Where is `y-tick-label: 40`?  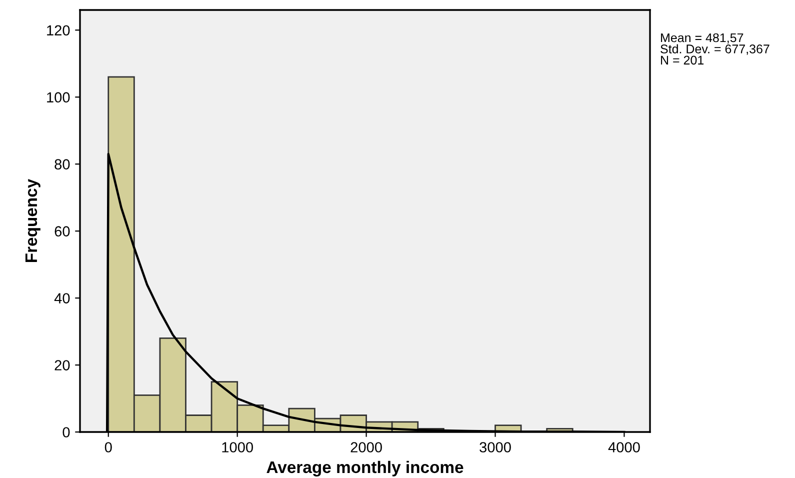
y-tick-label: 40 is located at coordinates (62, 298).